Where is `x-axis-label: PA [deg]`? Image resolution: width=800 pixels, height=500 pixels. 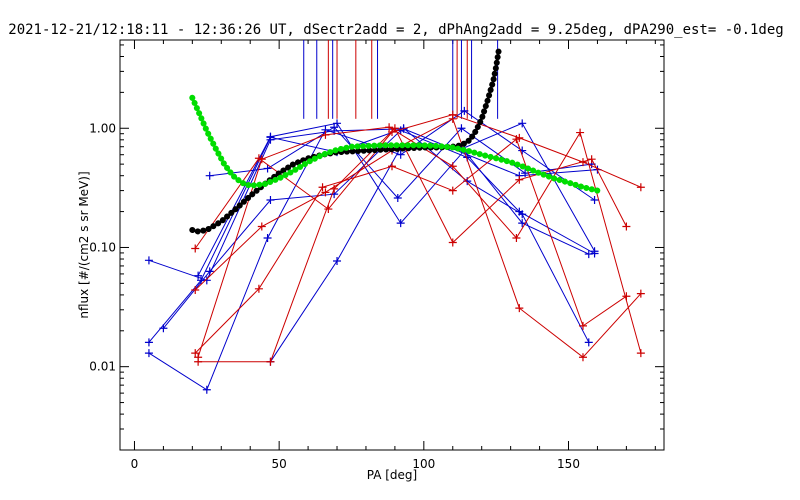
x-axis-label: PA [deg] is located at coordinates (392, 475).